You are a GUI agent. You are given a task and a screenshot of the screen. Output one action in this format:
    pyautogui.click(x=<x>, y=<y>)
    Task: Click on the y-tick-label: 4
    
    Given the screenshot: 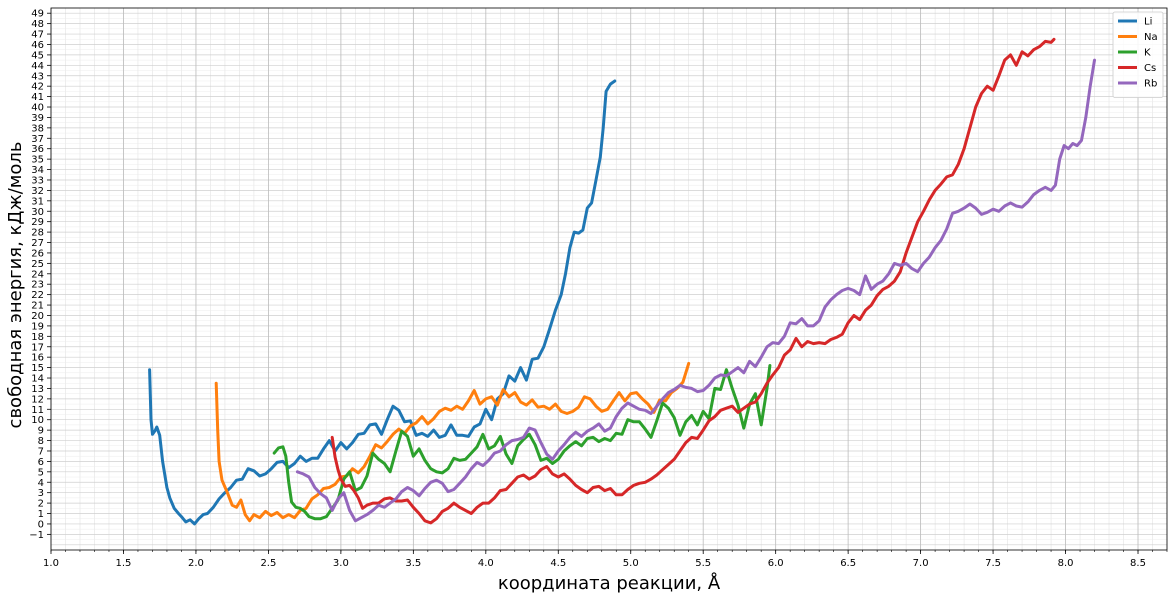 What is the action you would take?
    pyautogui.click(x=41, y=483)
    